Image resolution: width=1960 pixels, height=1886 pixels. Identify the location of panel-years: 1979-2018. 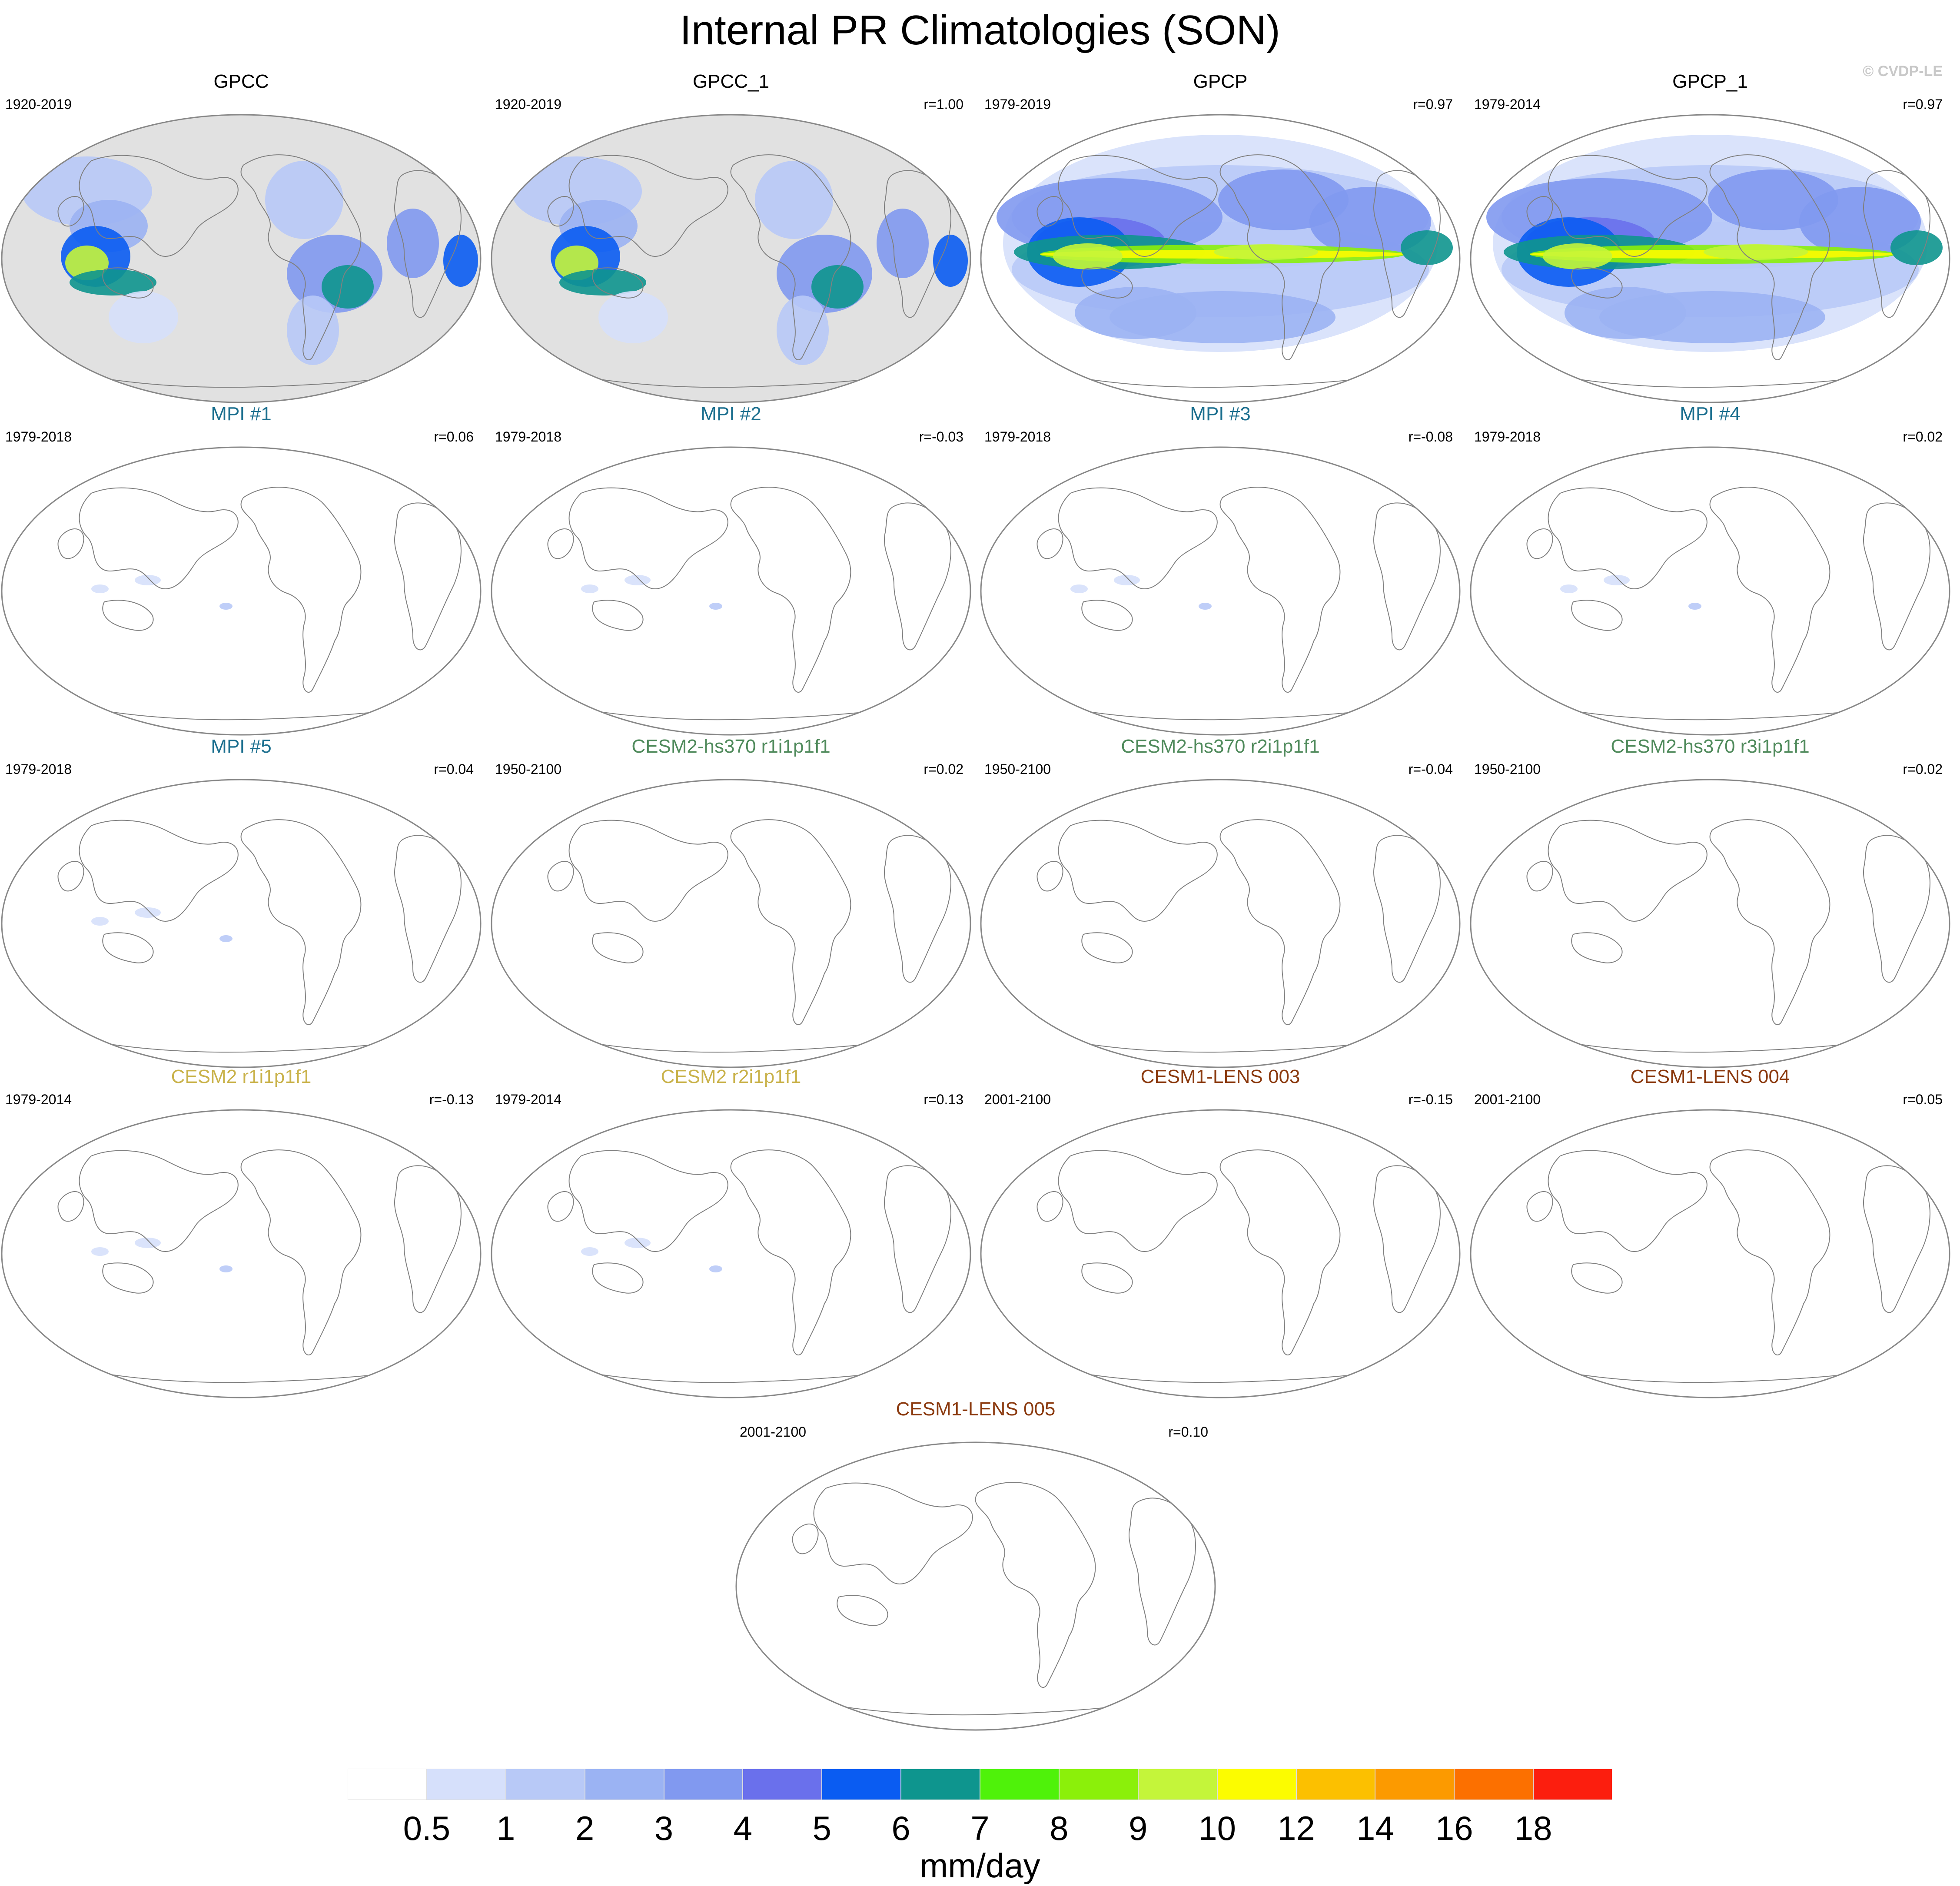
(38, 437).